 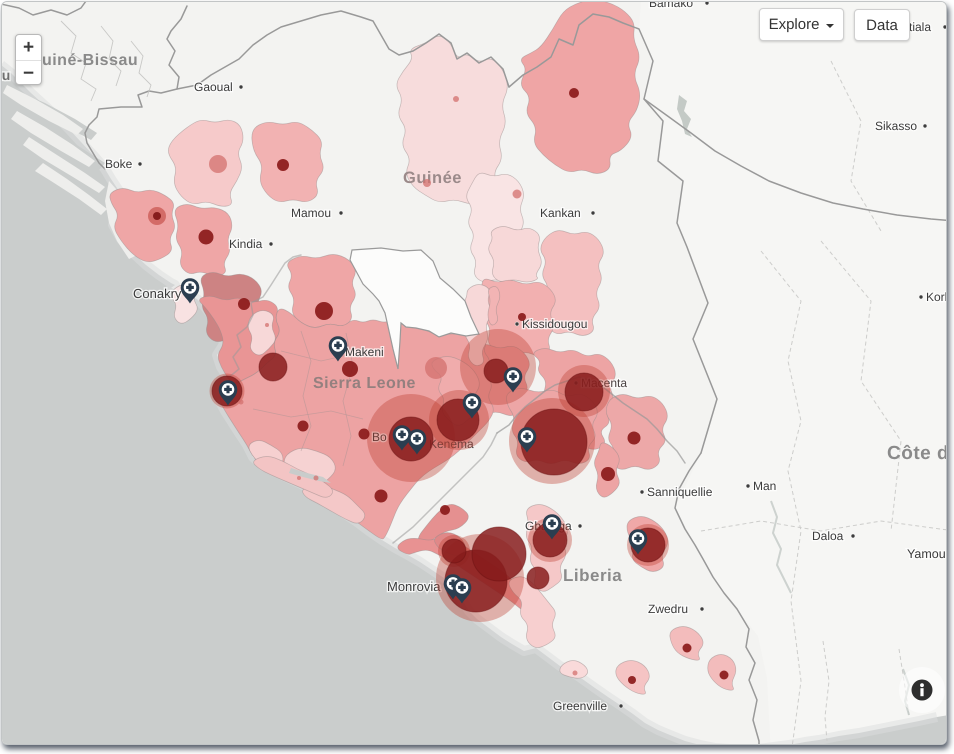 I want to click on svg-text: Guinée, so click(x=432, y=178).